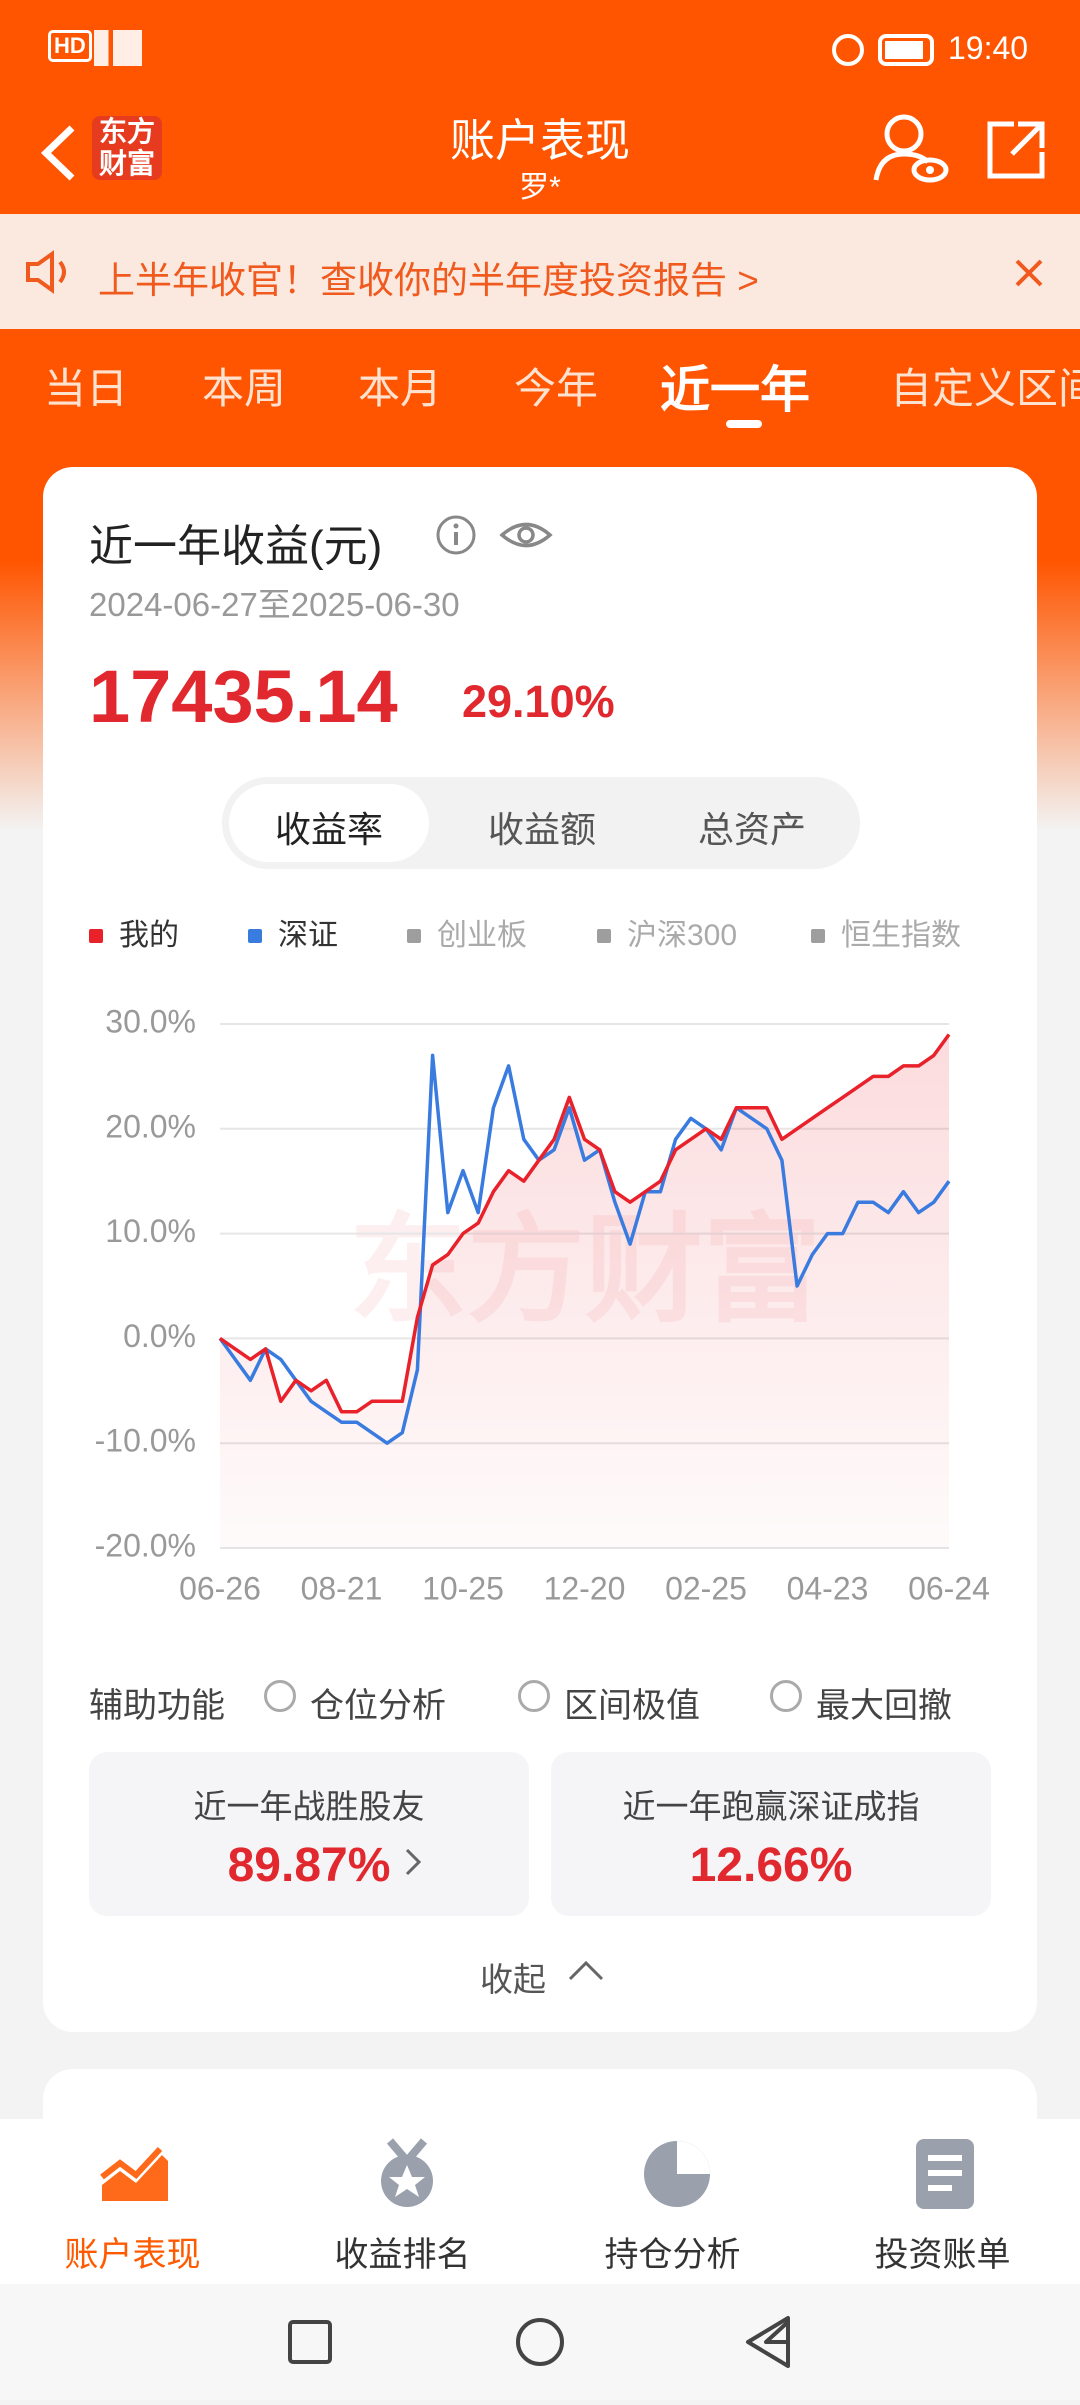  Describe the element at coordinates (150, 1126) in the screenshot. I see `y-tick-label: 20.0%` at that location.